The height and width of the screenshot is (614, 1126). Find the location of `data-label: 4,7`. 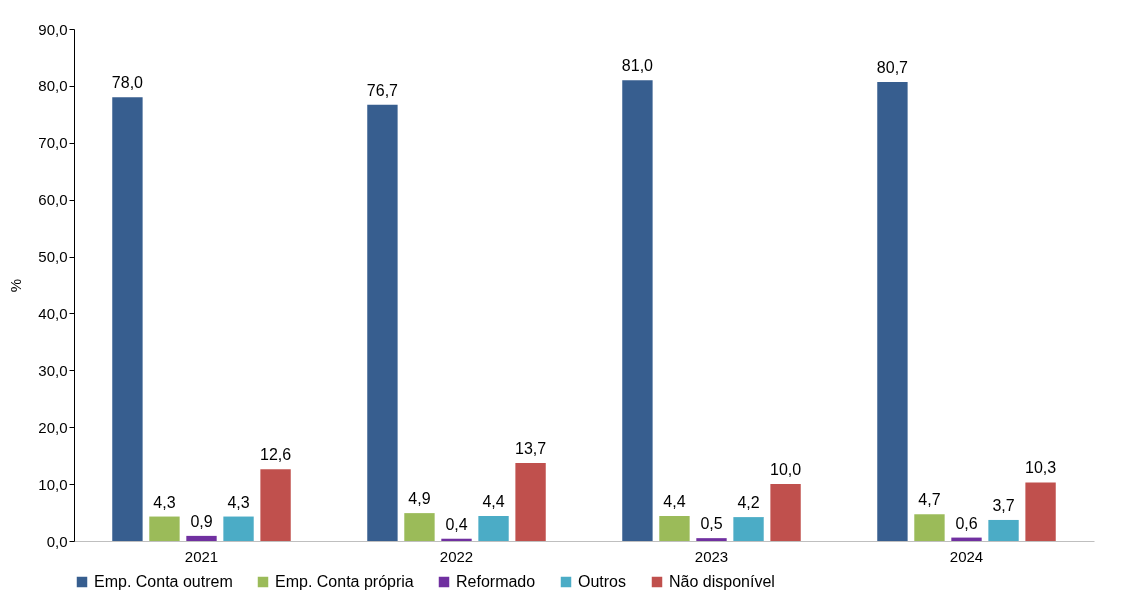

data-label: 4,7 is located at coordinates (929, 500).